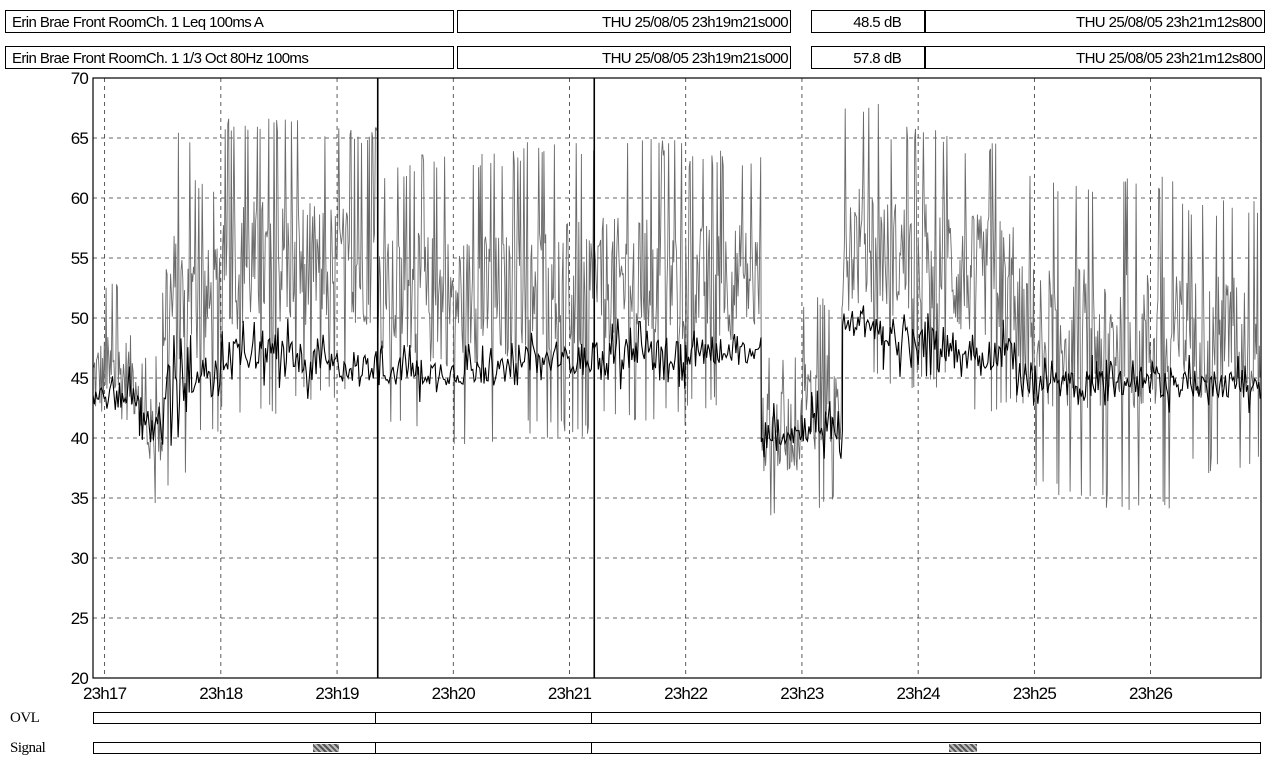 This screenshot has height=761, width=1265. What do you see at coordinates (1095, 21) in the screenshot?
I see `cursor2-time-1: THU 25/08/05 23h21m12s800` at bounding box center [1095, 21].